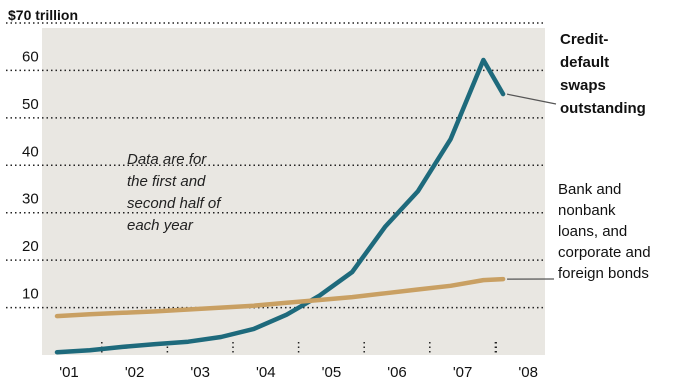 The height and width of the screenshot is (381, 687). Describe the element at coordinates (584, 39) in the screenshot. I see `series-label-line: Credit-` at that location.